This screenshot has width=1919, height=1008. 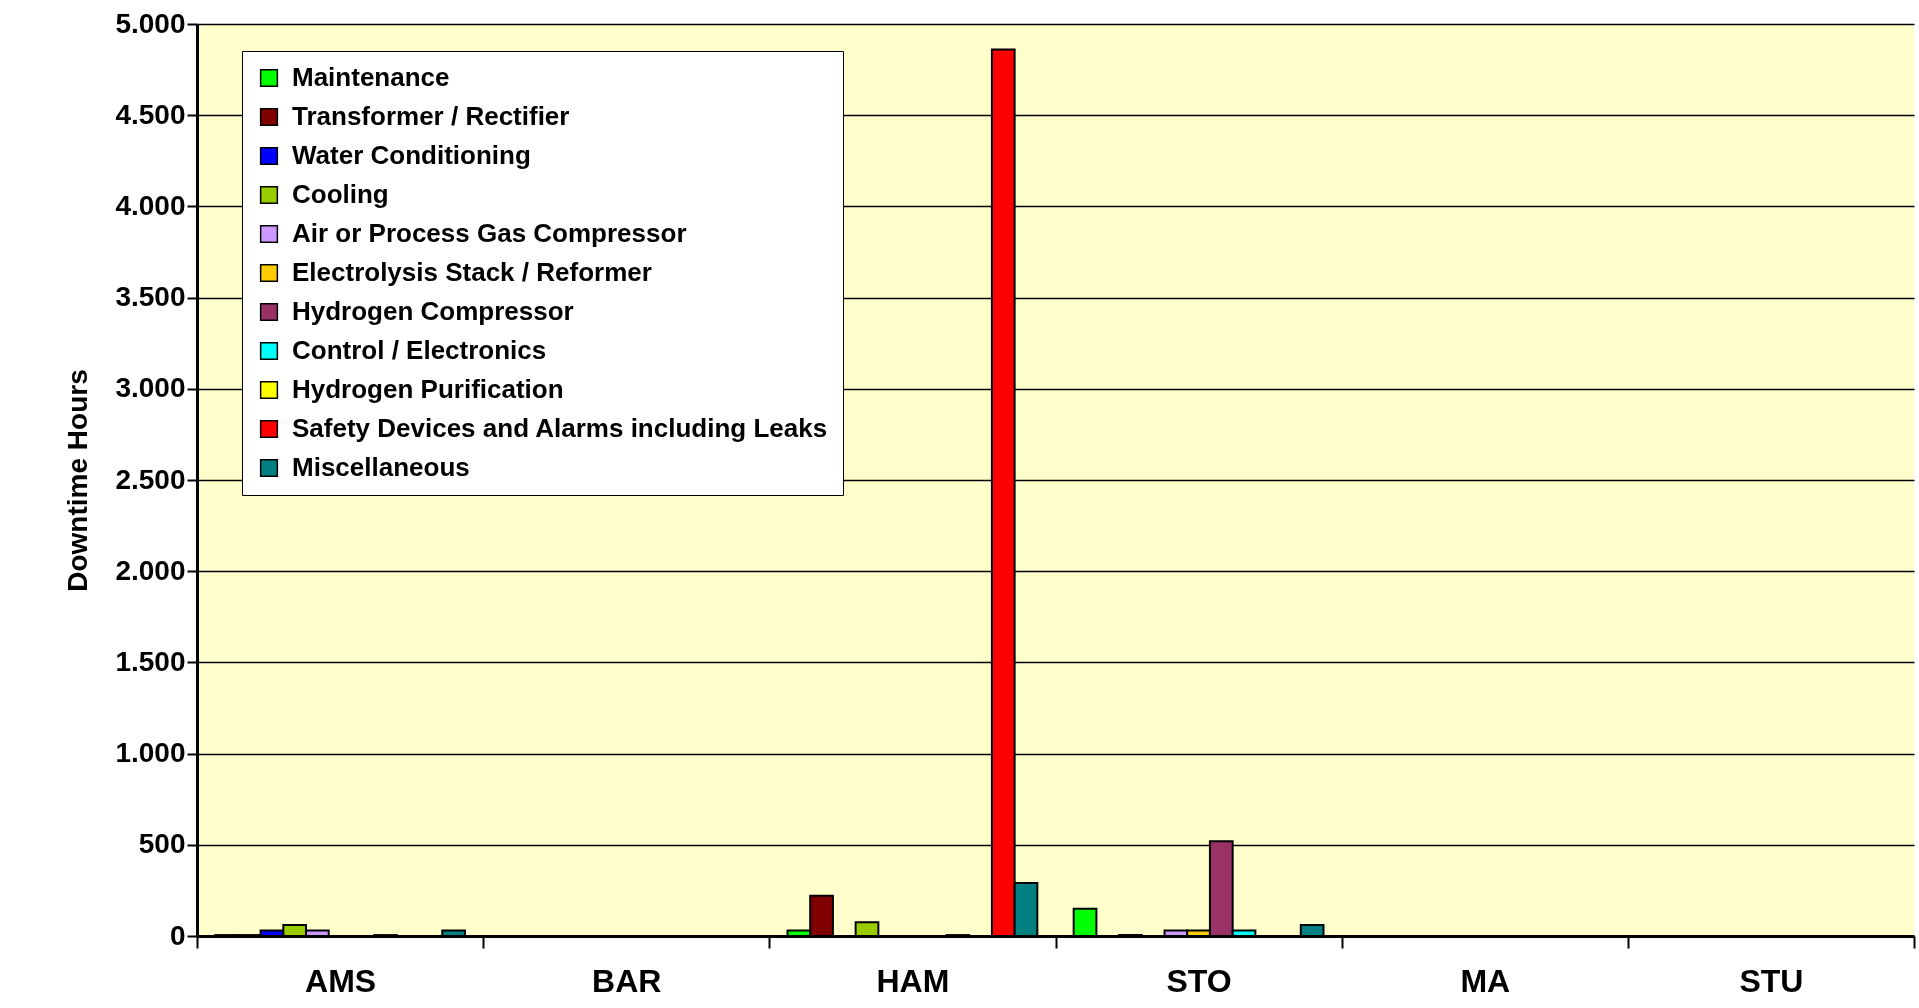 I want to click on legend-label: Electrolysis Stack / Reformer, so click(x=472, y=272).